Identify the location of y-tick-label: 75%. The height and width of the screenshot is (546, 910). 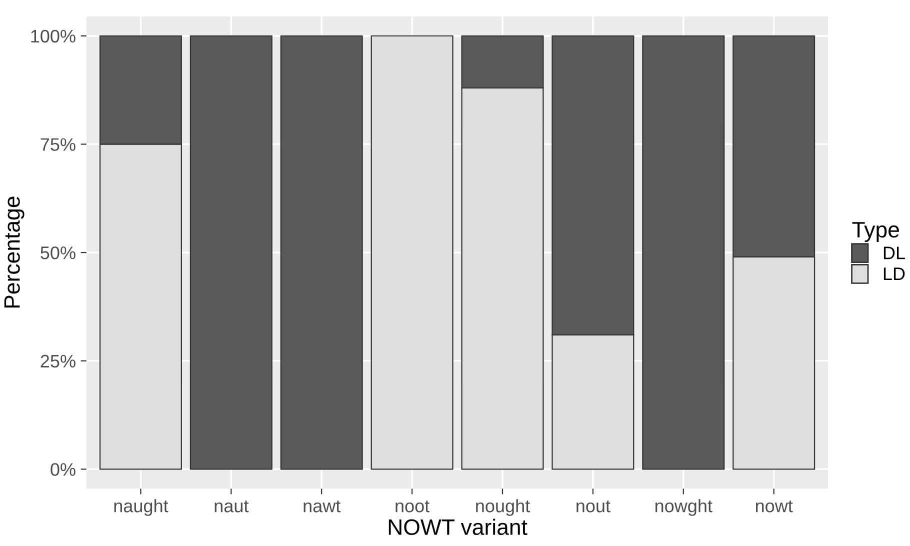
(58, 144).